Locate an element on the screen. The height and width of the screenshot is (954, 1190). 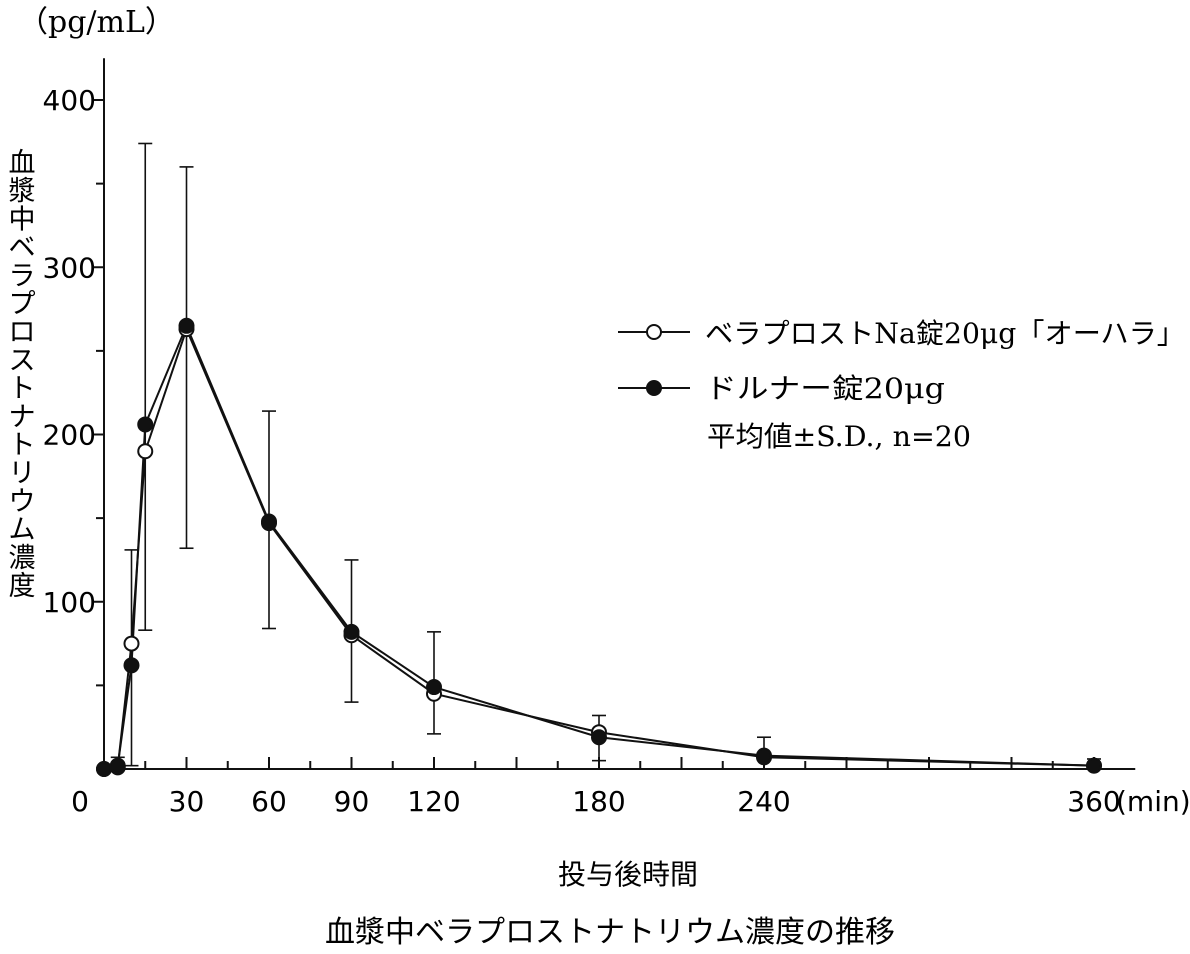
y-tick-label: 200 is located at coordinates (69, 435).